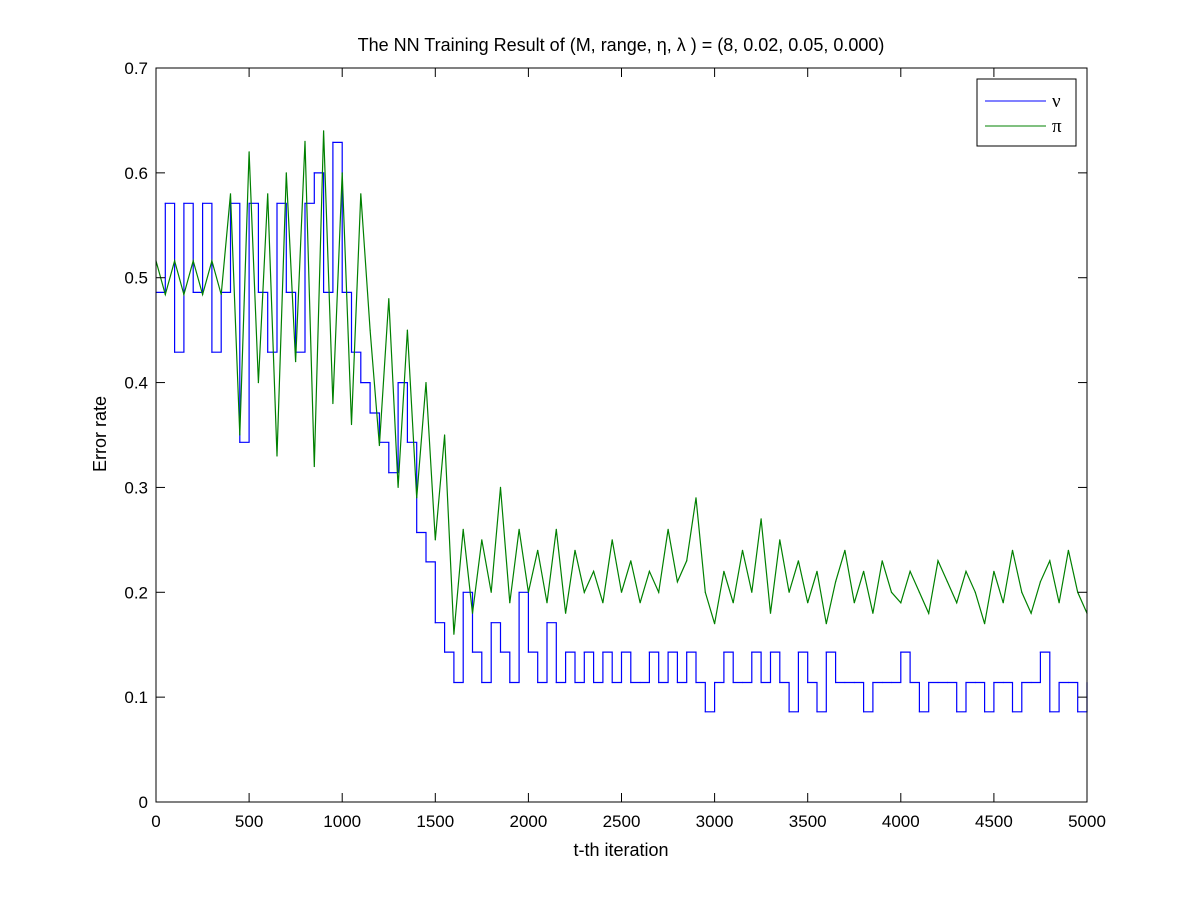  I want to click on y-tick-label: 0.7, so click(136, 68).